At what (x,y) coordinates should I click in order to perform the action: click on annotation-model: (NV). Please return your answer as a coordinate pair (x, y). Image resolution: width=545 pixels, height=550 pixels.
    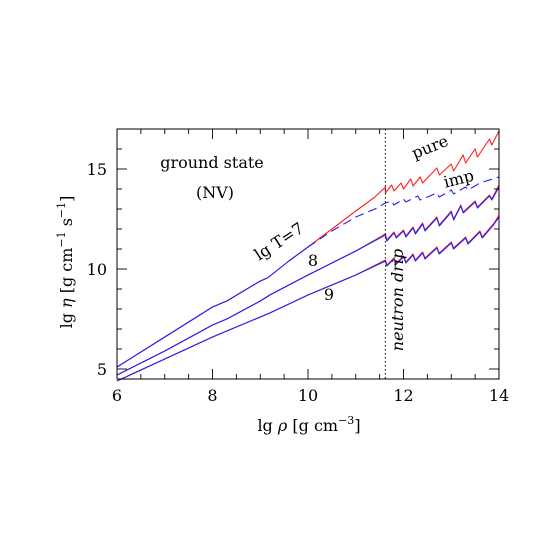
    Looking at the image, I should click on (215, 192).